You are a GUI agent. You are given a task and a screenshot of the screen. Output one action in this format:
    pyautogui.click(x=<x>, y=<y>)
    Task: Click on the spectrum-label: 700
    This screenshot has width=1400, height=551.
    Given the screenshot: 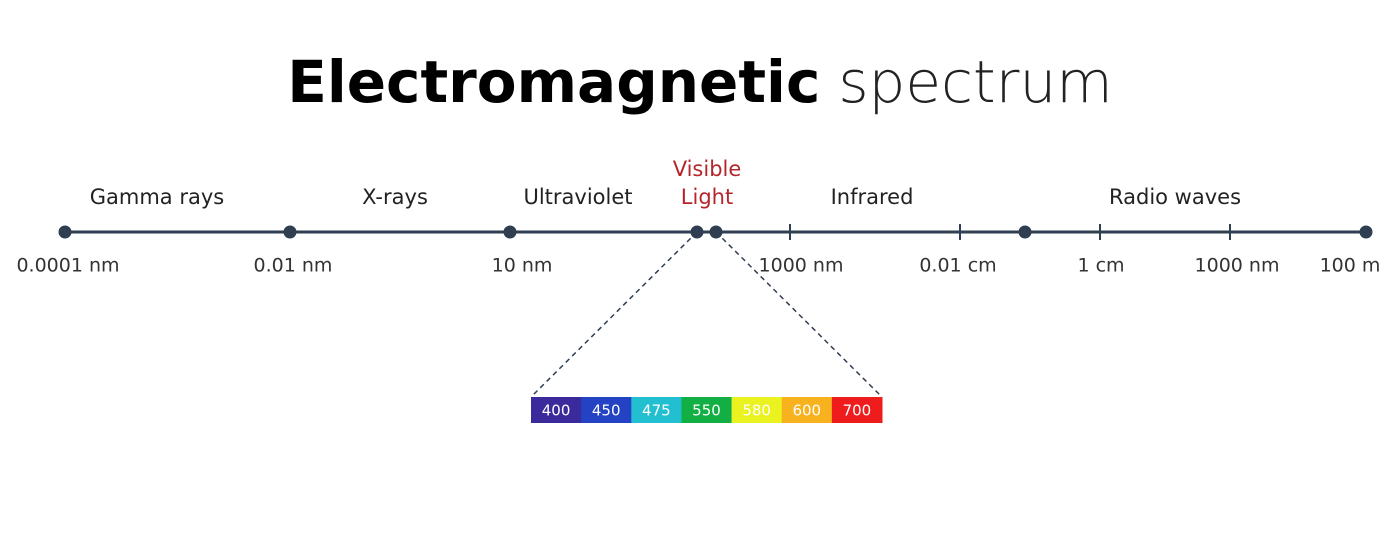 What is the action you would take?
    pyautogui.click(x=857, y=411)
    